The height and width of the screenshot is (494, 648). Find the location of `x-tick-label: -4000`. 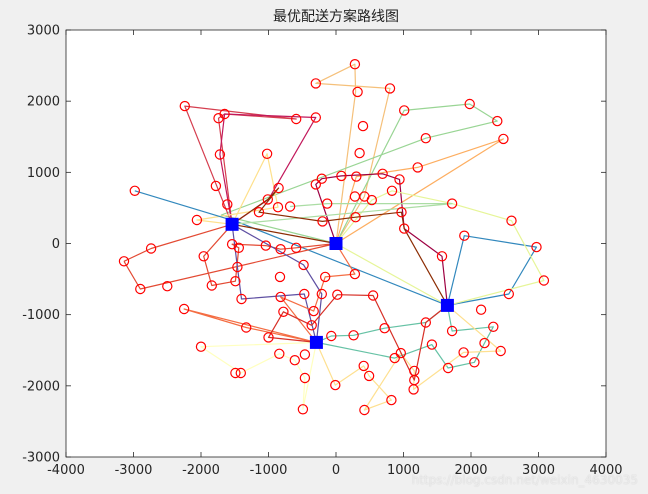

x-tick-label: -4000 is located at coordinates (66, 470).